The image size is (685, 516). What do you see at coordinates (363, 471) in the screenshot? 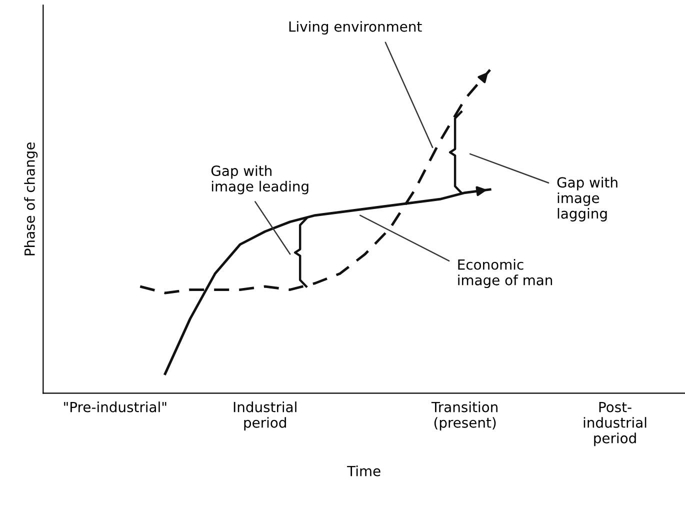
I see `x-axis-title: Time` at bounding box center [363, 471].